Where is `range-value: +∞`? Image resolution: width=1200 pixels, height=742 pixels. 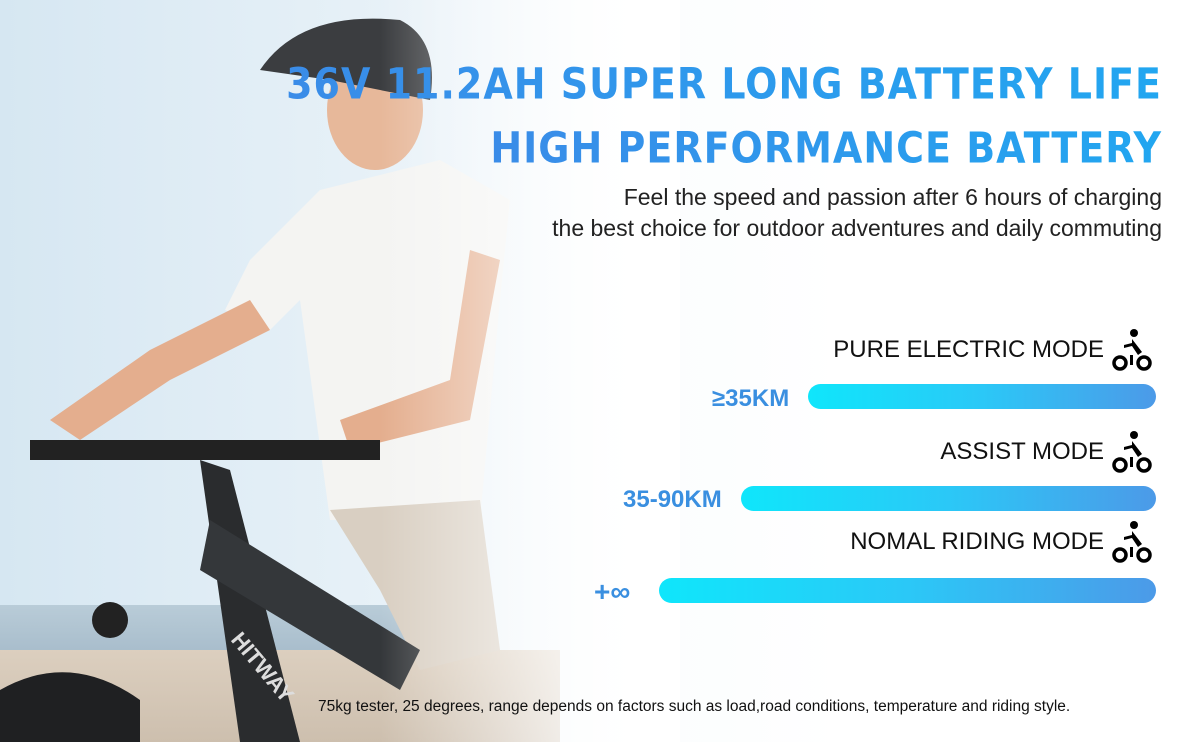 range-value: +∞ is located at coordinates (612, 591).